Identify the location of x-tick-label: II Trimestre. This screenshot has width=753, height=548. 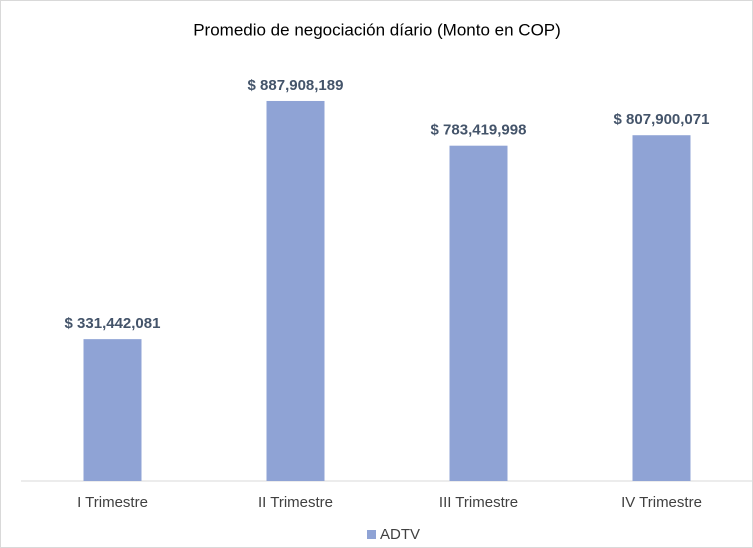
(295, 502).